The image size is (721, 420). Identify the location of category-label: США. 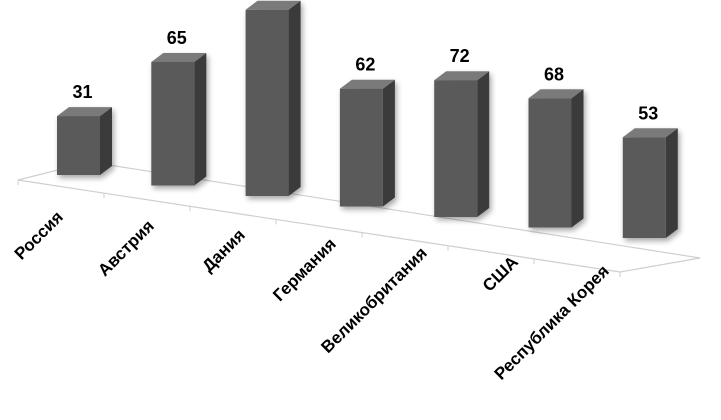
(500, 273).